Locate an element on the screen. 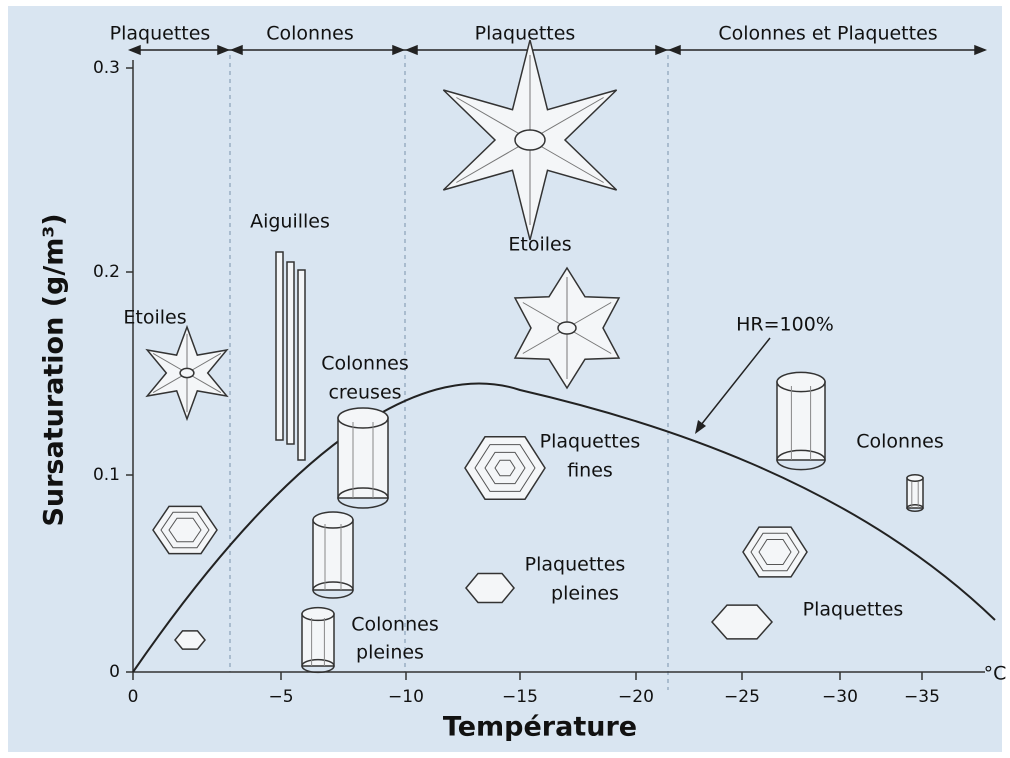 The height and width of the screenshot is (758, 1010). x-tick-label: −20 is located at coordinates (636, 697).